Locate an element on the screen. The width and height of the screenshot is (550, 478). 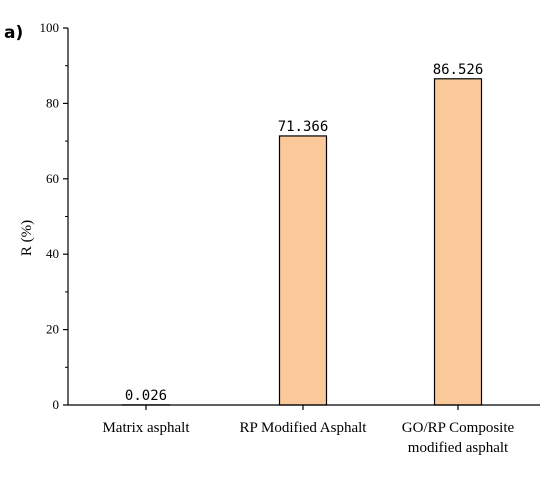
y-tick-label-20: 20 is located at coordinates (52, 329).